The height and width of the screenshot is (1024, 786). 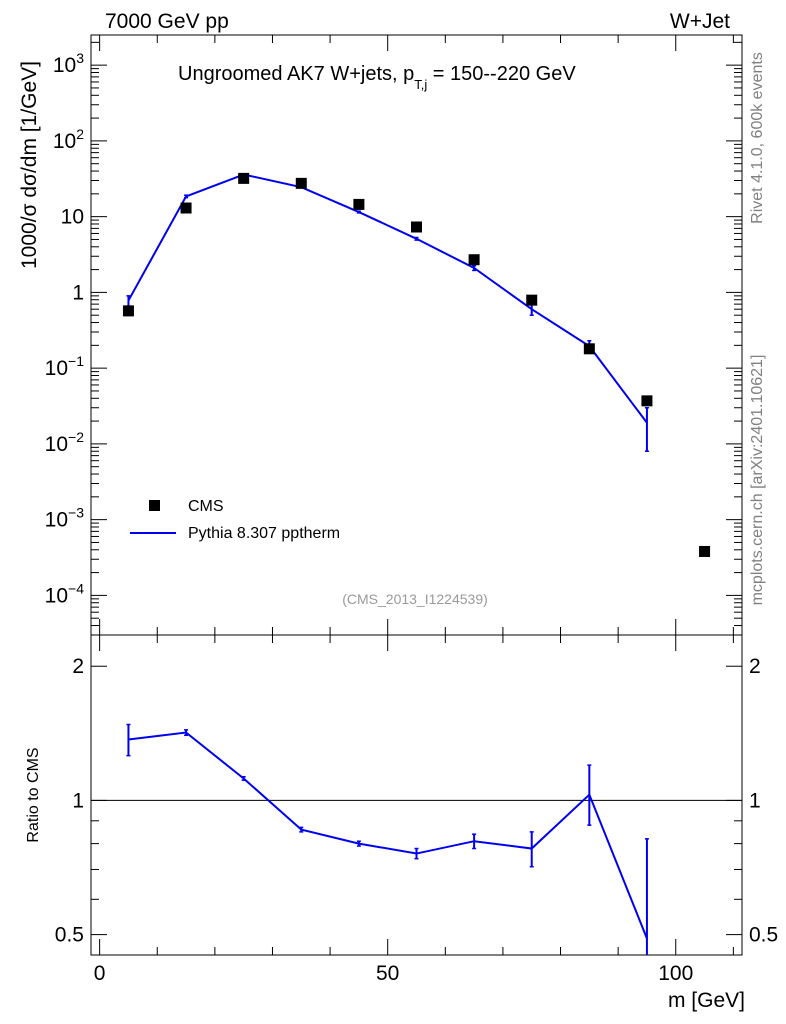 I want to click on main-y-tick-label: 10⁻⁴, so click(x=65, y=593).